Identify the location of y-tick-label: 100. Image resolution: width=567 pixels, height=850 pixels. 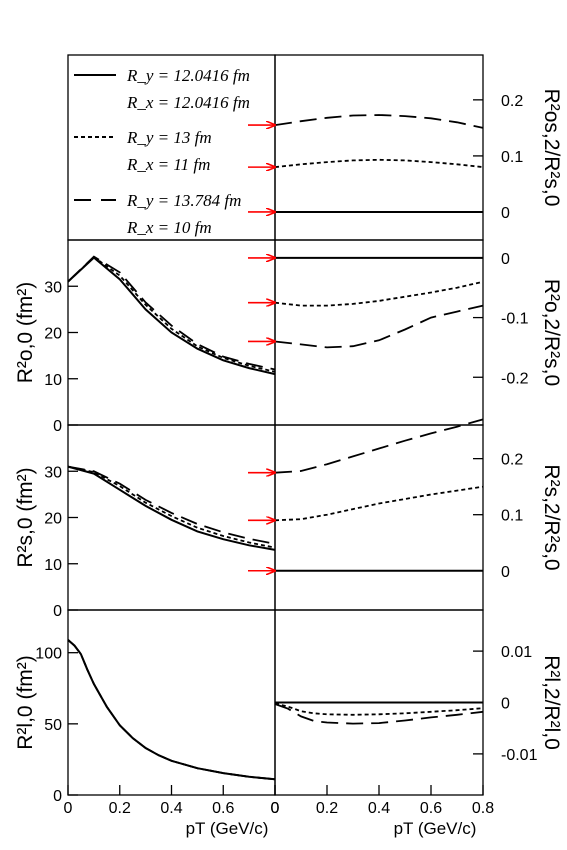
(48, 654).